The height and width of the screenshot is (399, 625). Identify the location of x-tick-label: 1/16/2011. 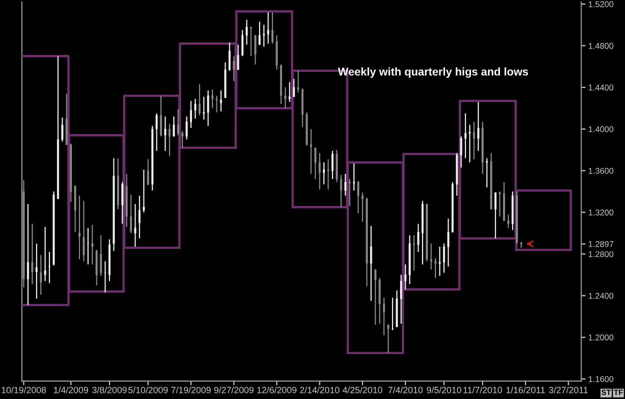
(525, 390).